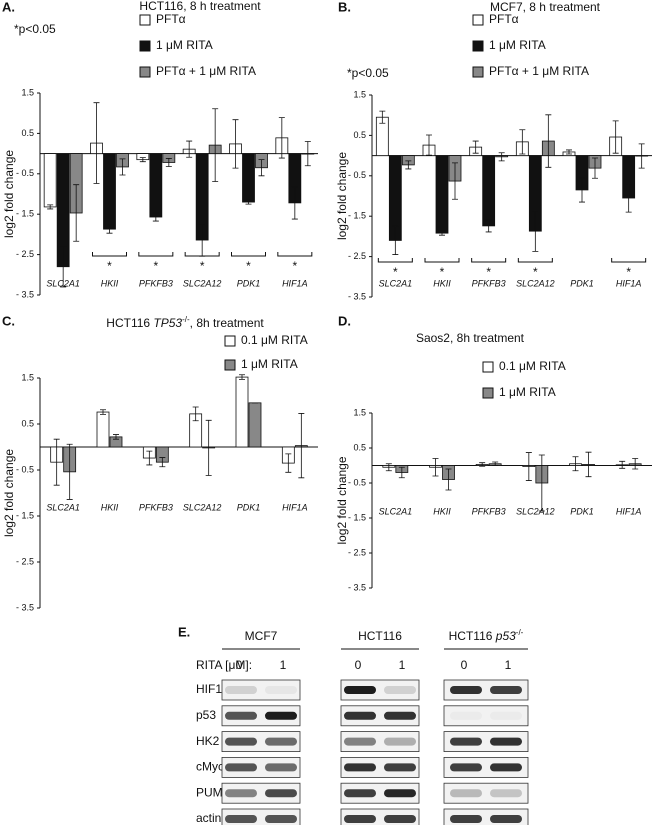  I want to click on panel-label: D., so click(344, 320).